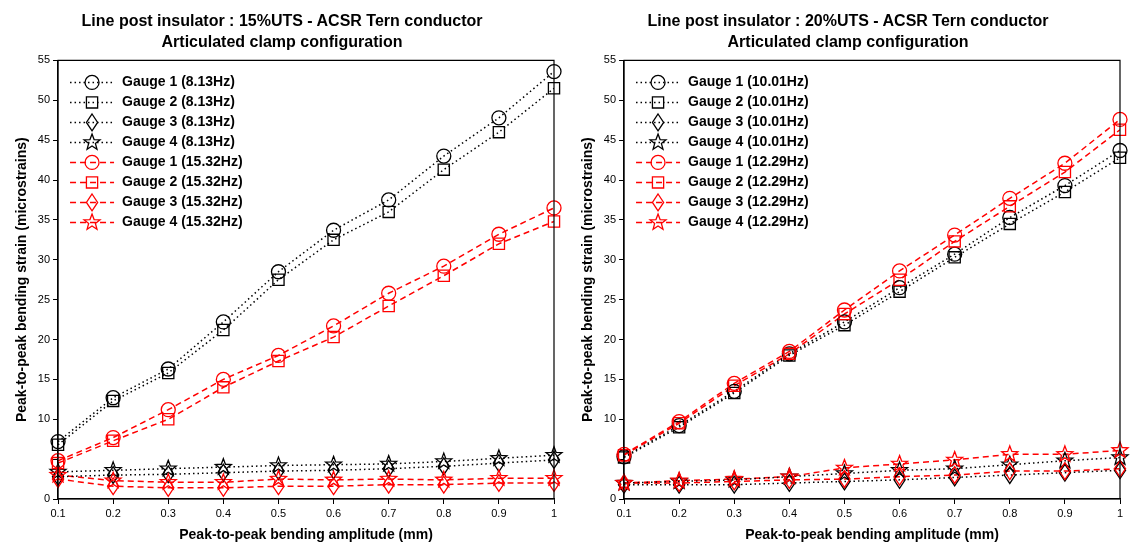  What do you see at coordinates (182, 221) in the screenshot?
I see `legend-label: Gauge 4 (15.32Hz)` at bounding box center [182, 221].